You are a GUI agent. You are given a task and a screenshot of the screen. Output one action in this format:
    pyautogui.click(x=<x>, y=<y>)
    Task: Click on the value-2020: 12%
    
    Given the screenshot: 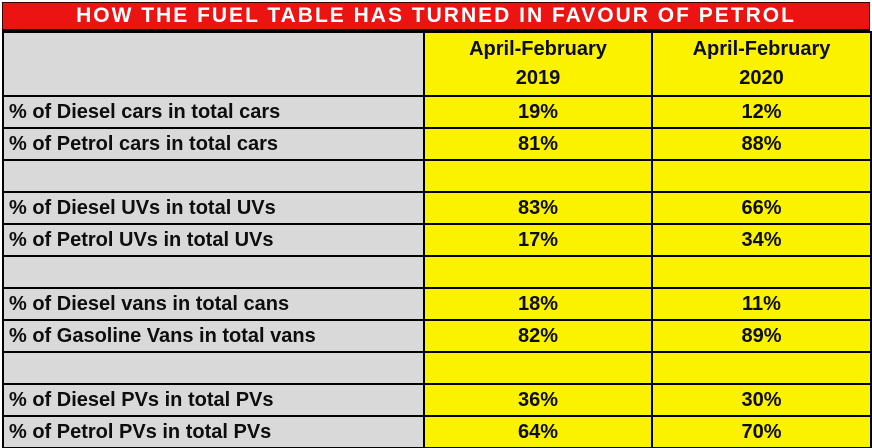 What is the action you would take?
    pyautogui.click(x=761, y=112)
    